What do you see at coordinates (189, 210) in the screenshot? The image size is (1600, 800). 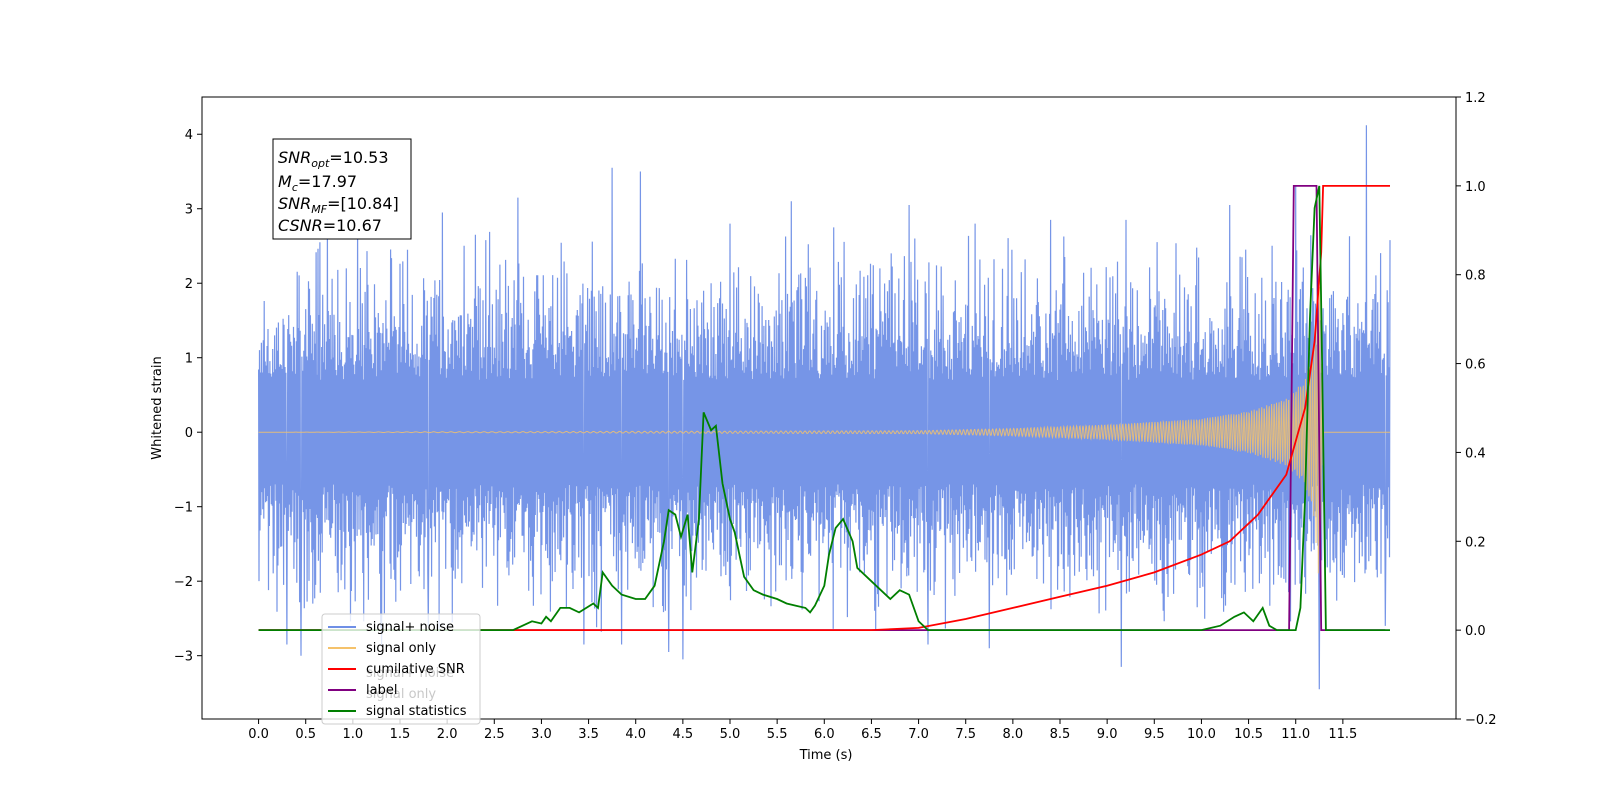 I see `y-tick-label: 3` at bounding box center [189, 210].